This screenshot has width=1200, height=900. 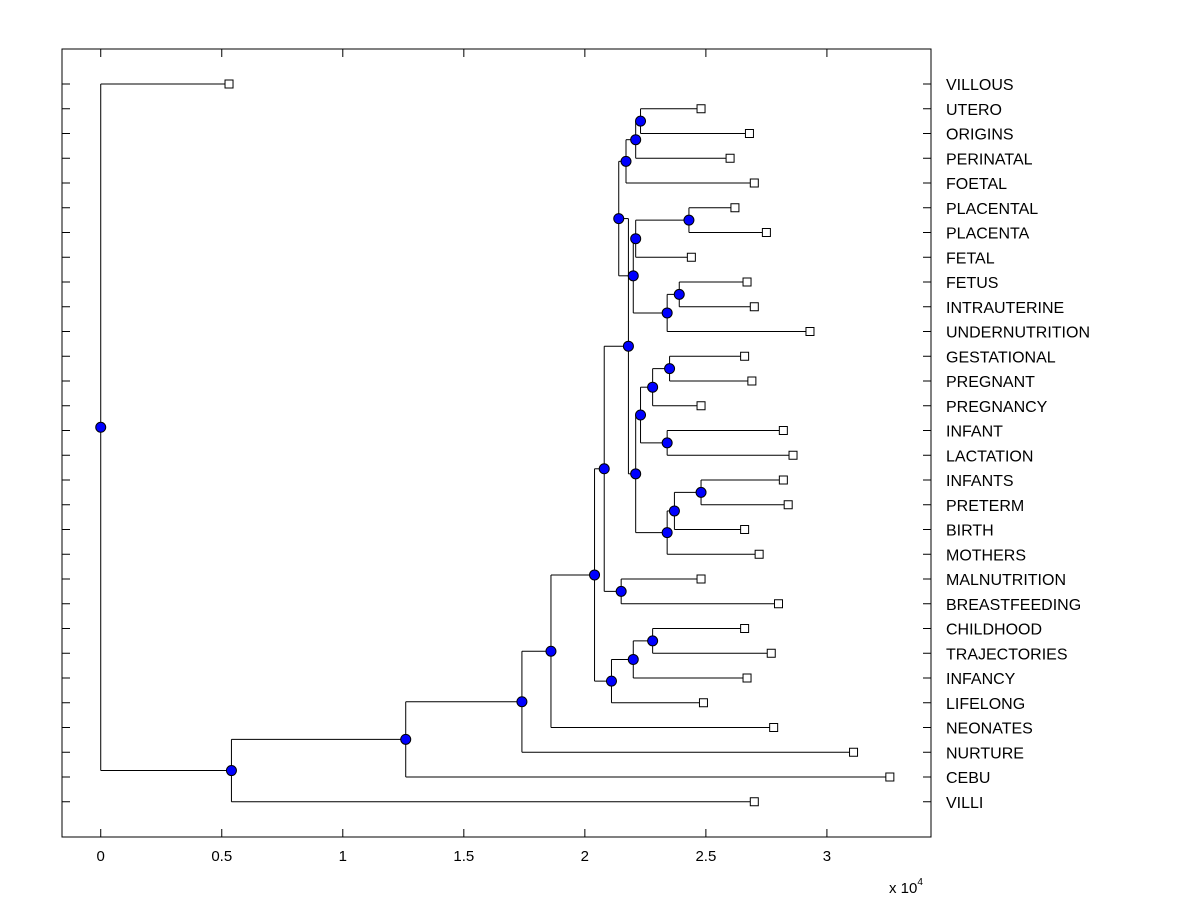 What do you see at coordinates (985, 753) in the screenshot?
I see `leaf-label: NURTURE` at bounding box center [985, 753].